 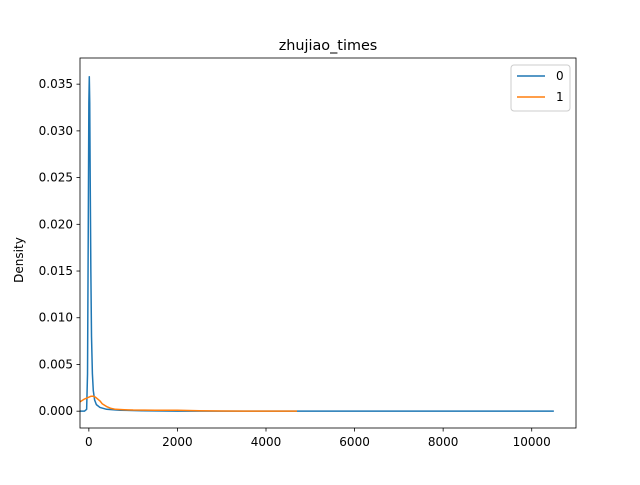 What do you see at coordinates (532, 442) in the screenshot?
I see `x-tick-label: 10000` at bounding box center [532, 442].